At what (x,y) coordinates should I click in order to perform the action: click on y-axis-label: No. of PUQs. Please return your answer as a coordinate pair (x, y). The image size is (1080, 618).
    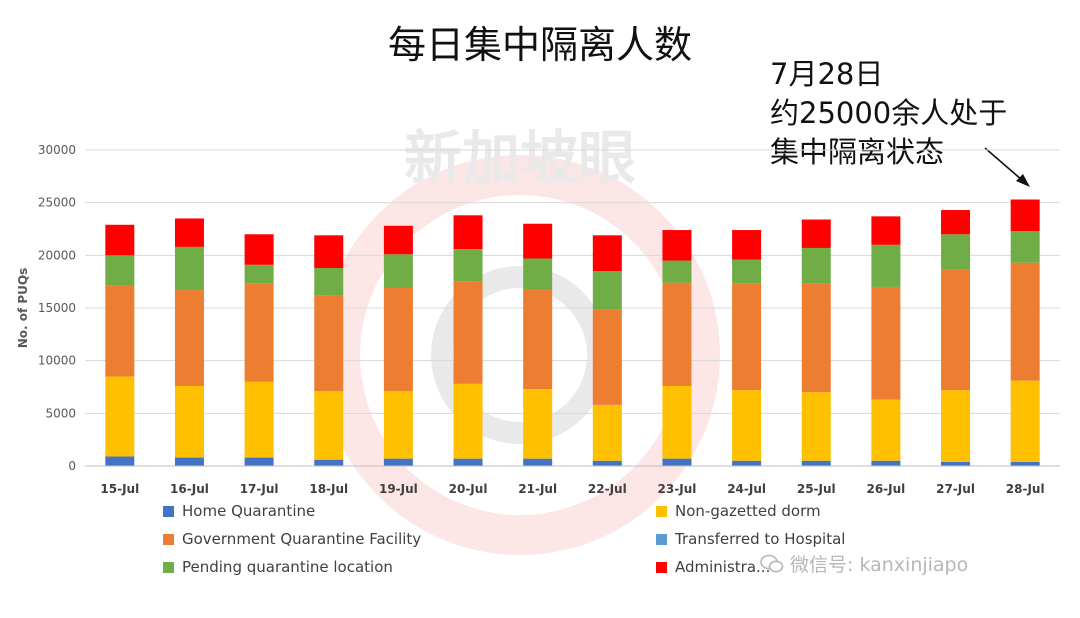
    Looking at the image, I should click on (23, 308).